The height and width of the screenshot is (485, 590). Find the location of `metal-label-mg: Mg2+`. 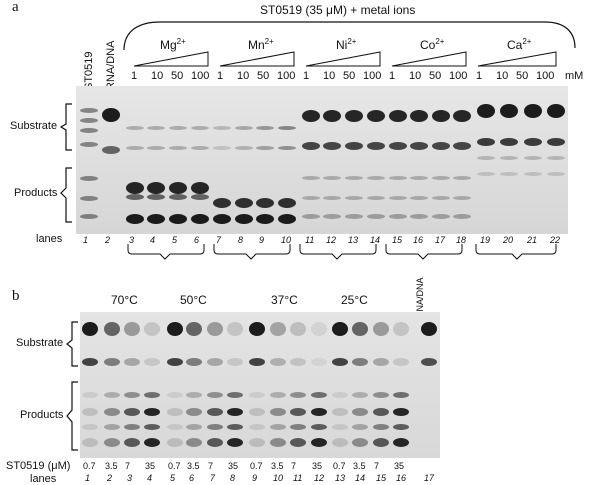

metal-label-mg: Mg2+ is located at coordinates (173, 44).